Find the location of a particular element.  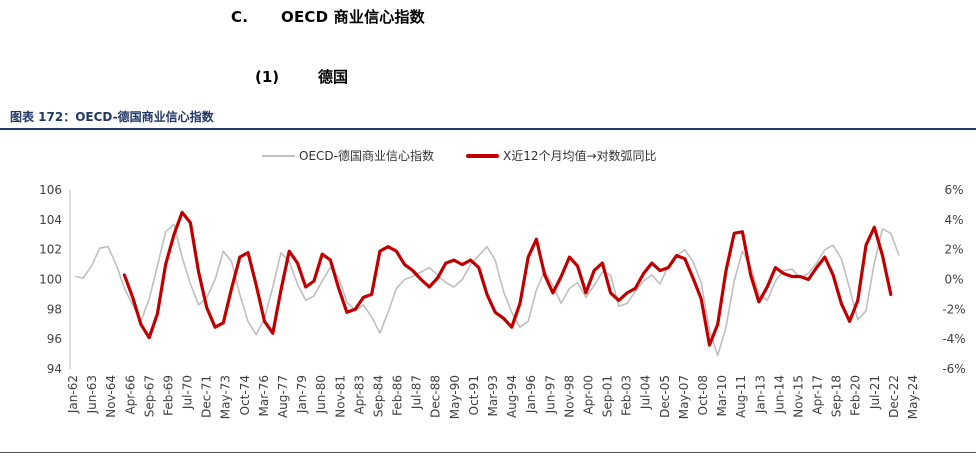

x-tick-label: Oct-91 is located at coordinates (474, 395).